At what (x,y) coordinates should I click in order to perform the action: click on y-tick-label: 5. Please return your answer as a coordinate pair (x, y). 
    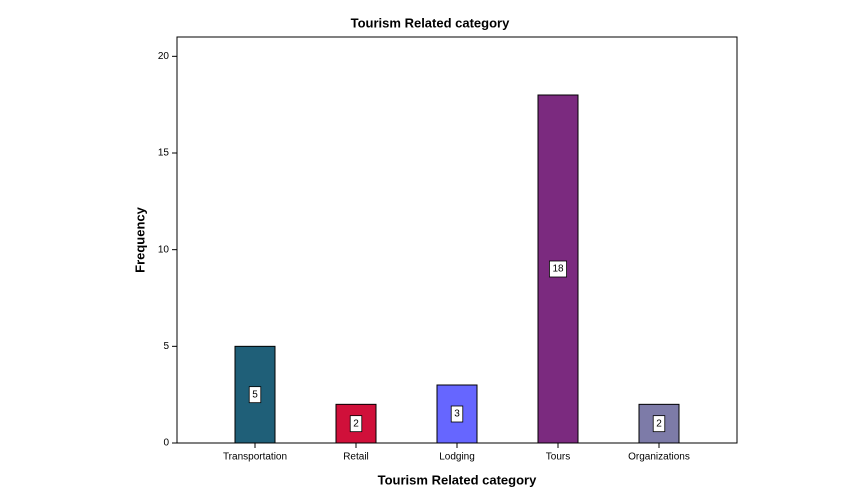
    Looking at the image, I should click on (166, 346).